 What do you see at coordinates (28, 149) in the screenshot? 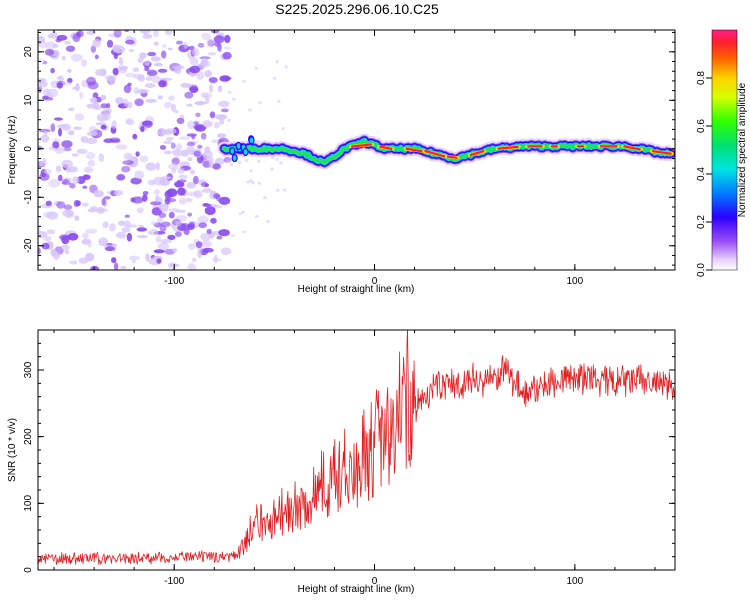
I see `y-tick-label: 0` at bounding box center [28, 149].